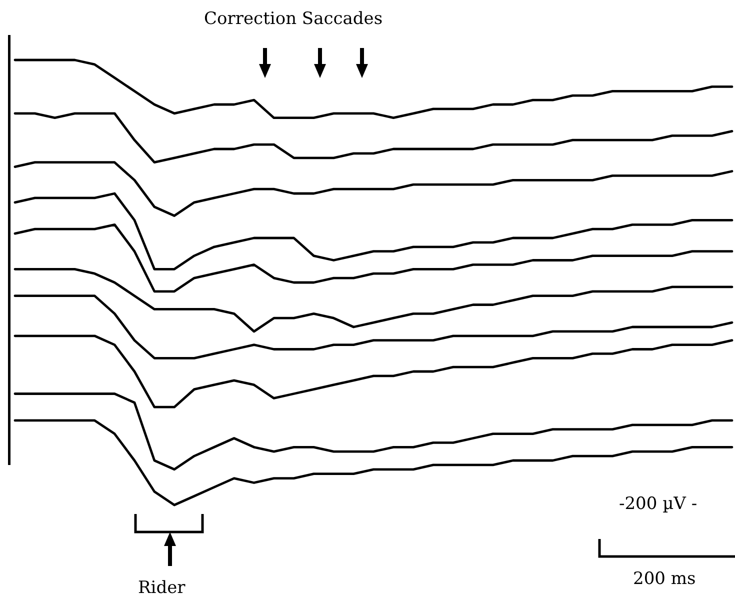 The width and height of the screenshot is (735, 603). I want to click on text: Correction Saccades, so click(293, 19).